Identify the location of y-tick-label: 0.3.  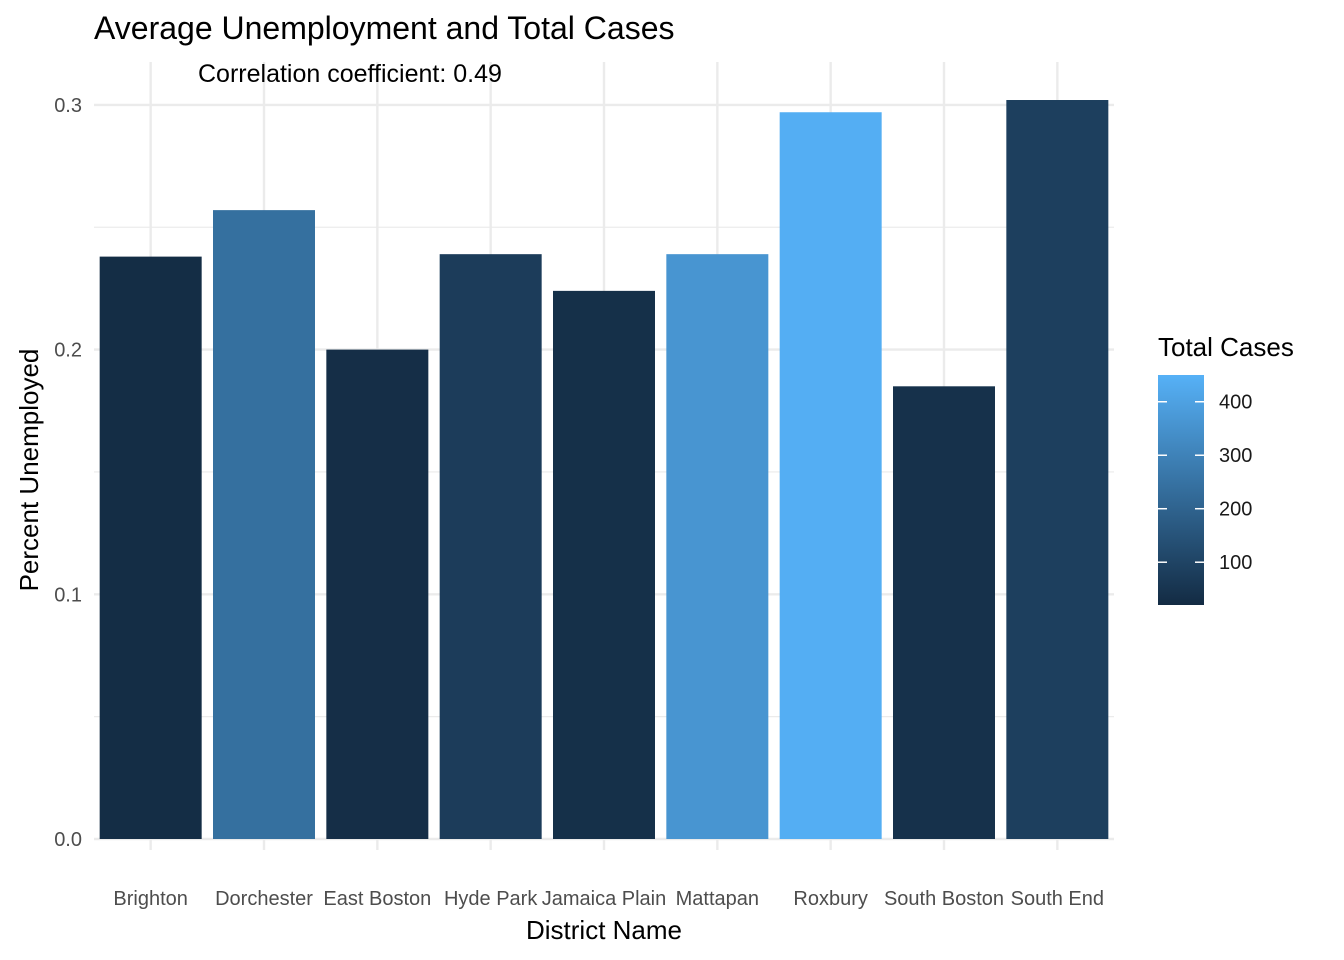
(68, 106).